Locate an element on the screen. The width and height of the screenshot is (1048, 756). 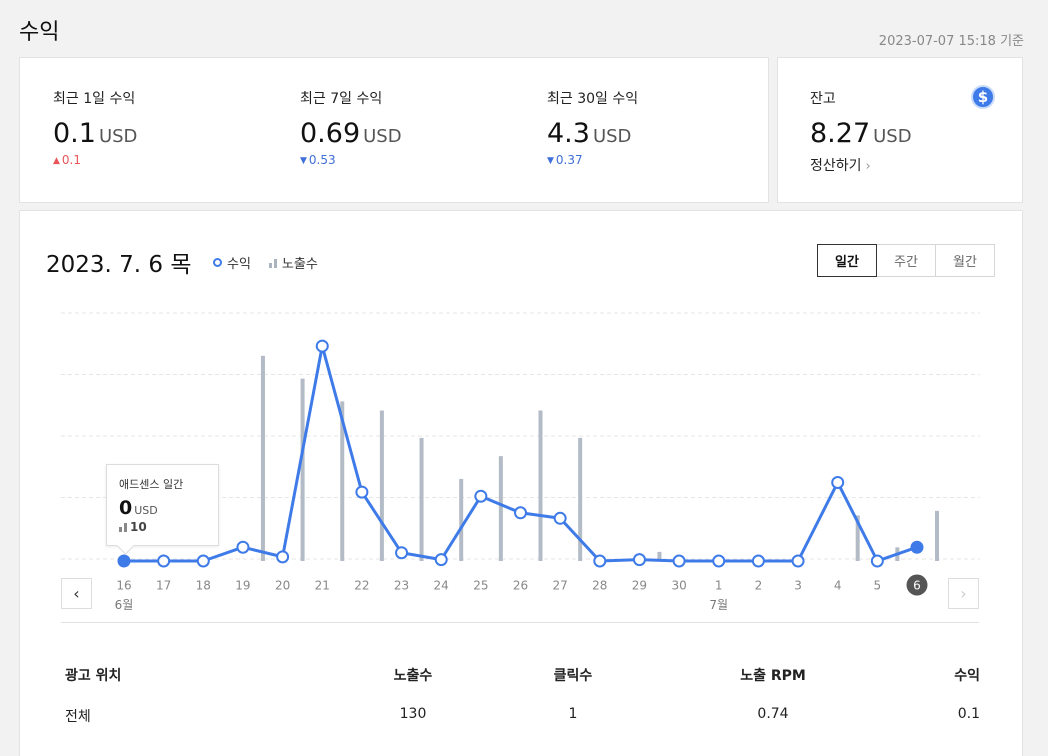
balance-number: 8.27 is located at coordinates (840, 133).